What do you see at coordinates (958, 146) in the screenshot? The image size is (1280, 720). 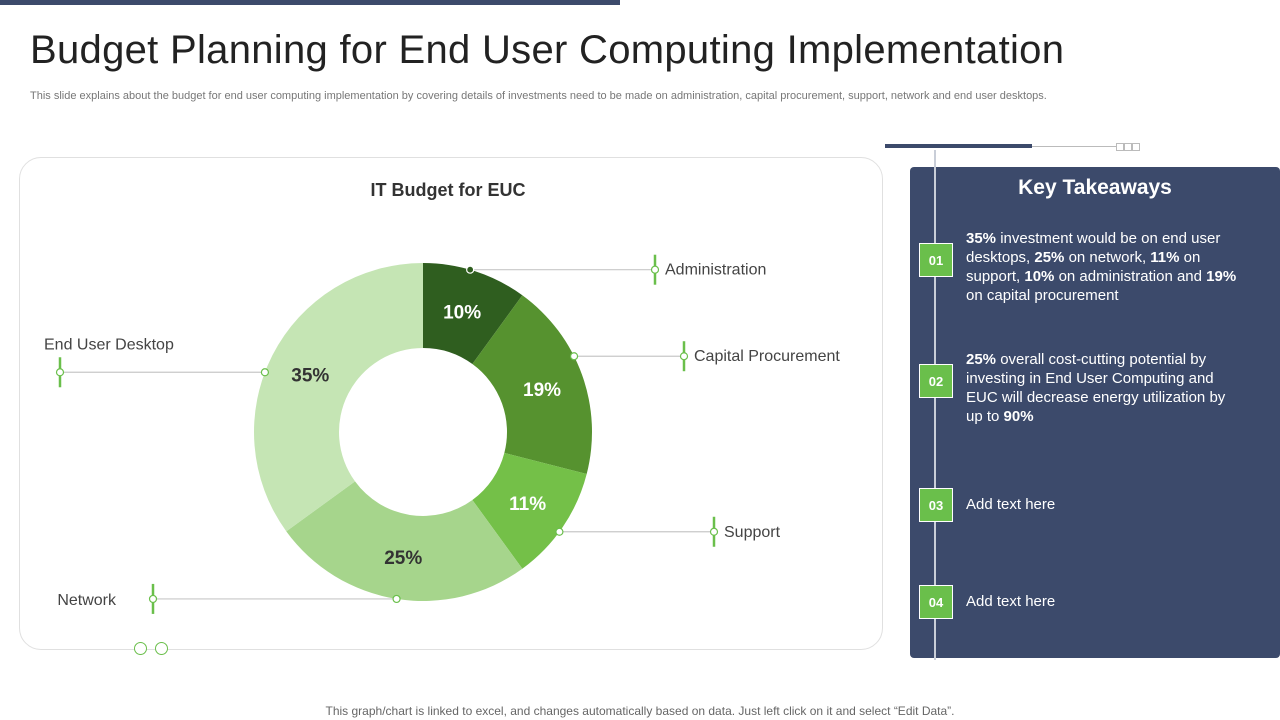 I see `timeline-thick-line` at bounding box center [958, 146].